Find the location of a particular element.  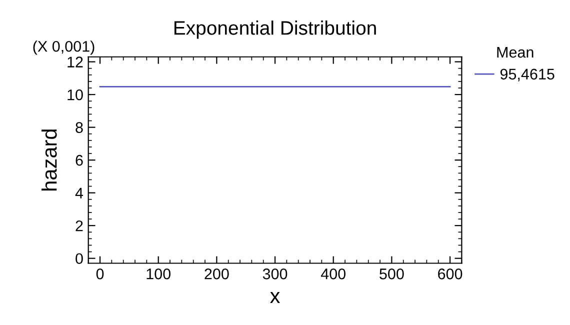

legend-title: Mean is located at coordinates (515, 52).